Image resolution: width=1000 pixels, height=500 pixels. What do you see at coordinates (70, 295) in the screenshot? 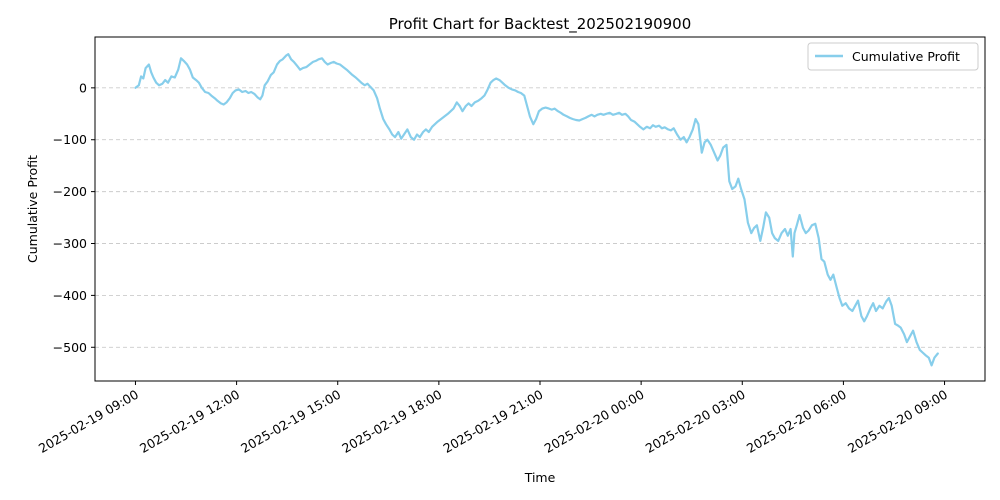
I see `y-tick-label: −400` at bounding box center [70, 295].